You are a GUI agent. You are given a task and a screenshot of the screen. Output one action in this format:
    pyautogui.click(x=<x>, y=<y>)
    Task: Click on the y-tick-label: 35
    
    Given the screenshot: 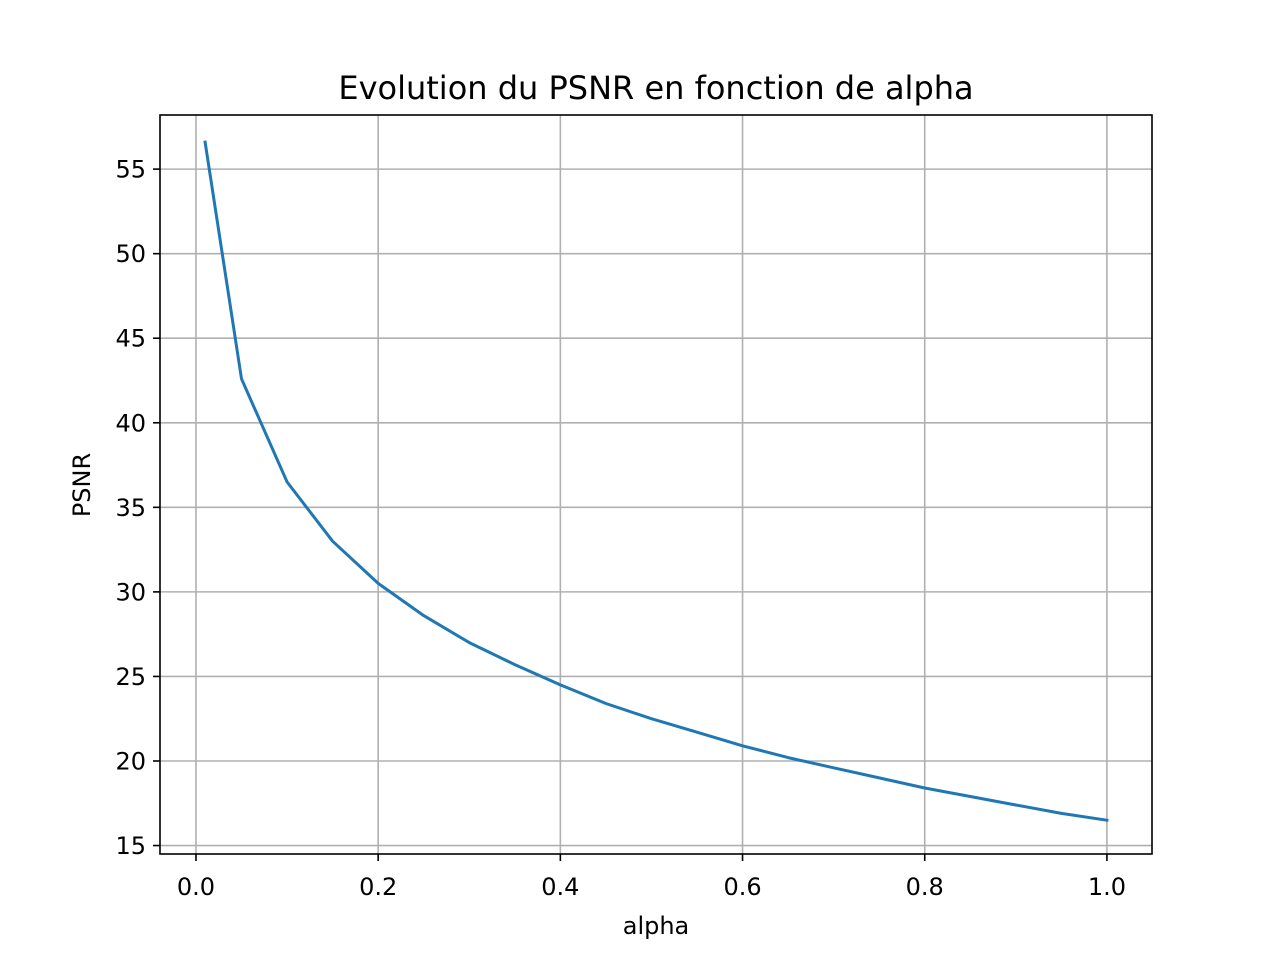 What is the action you would take?
    pyautogui.click(x=130, y=508)
    